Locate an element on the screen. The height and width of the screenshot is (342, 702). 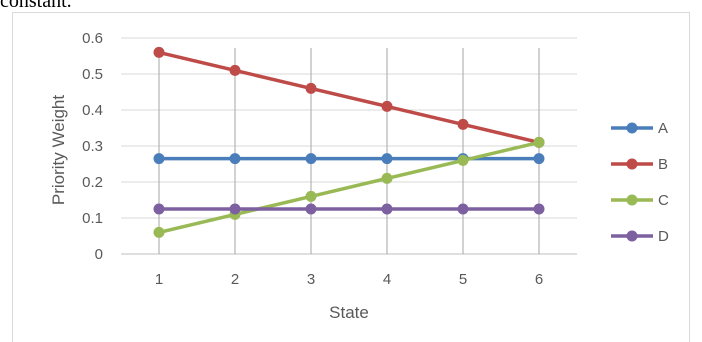
x-tick-label: 5 is located at coordinates (463, 279).